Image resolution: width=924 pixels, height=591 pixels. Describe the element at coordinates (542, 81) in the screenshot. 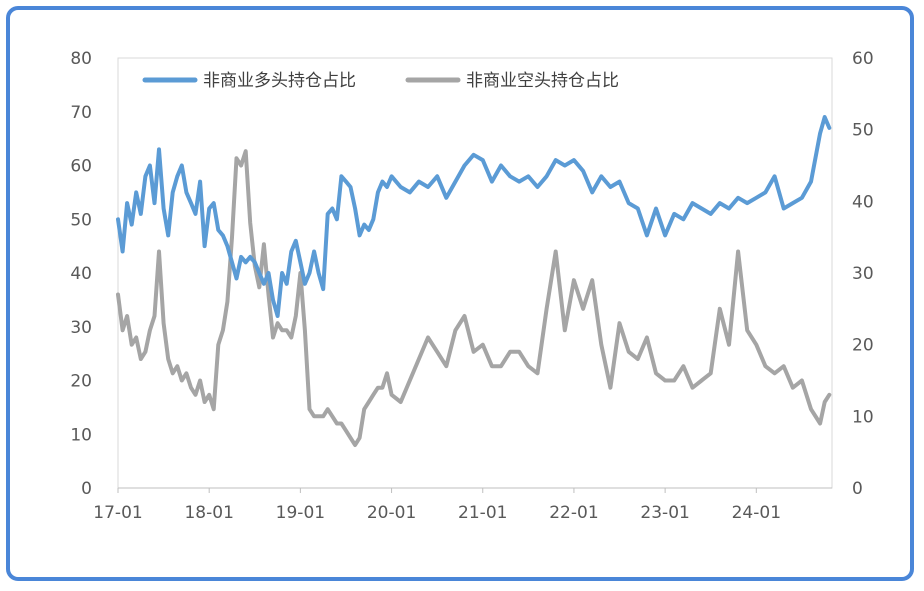

I see `legend-label-short: 非商业空头持仓占比` at that location.